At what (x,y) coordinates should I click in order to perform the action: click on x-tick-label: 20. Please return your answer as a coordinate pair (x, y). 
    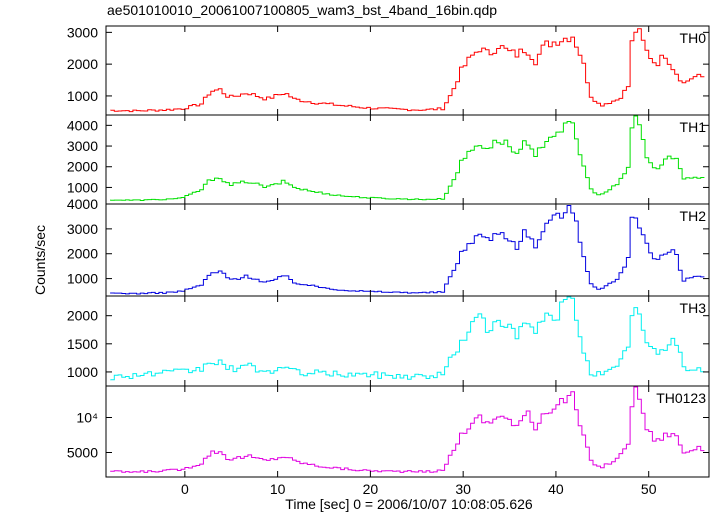
    Looking at the image, I should click on (371, 489).